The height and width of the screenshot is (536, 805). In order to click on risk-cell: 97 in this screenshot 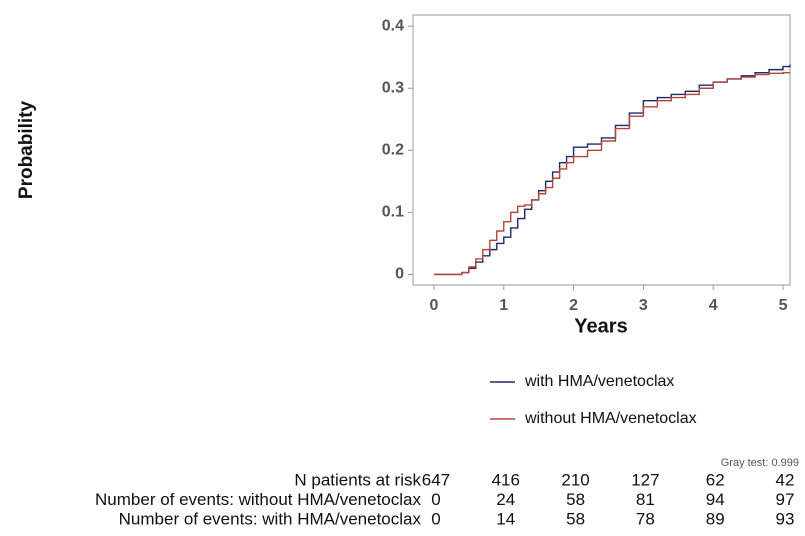, I will do `click(785, 499)`.